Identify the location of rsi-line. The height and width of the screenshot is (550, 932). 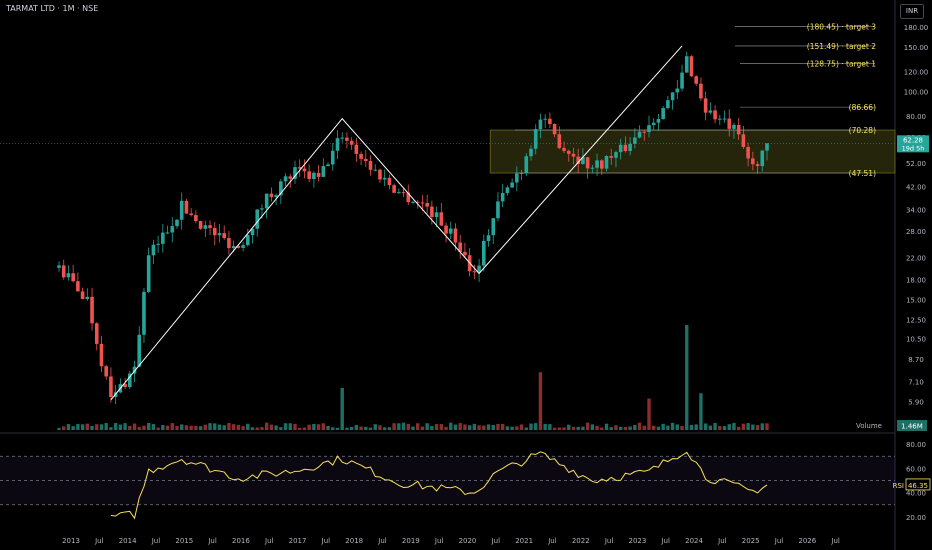
(439, 485).